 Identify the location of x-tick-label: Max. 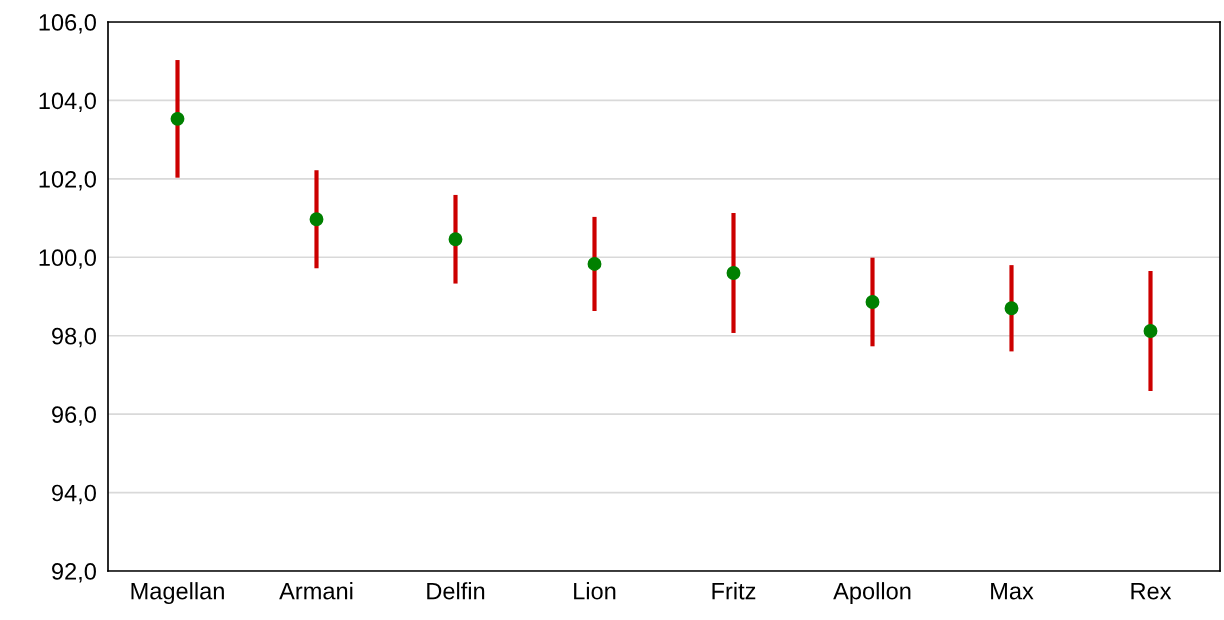
(1012, 591).